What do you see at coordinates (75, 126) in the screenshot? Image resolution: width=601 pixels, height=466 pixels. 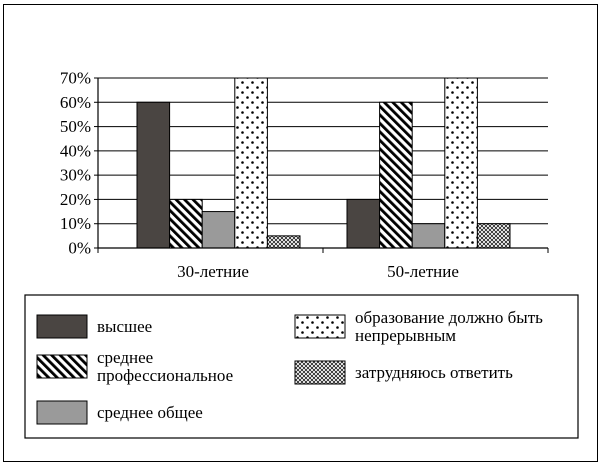 I see `y-tick-label: 50%` at bounding box center [75, 126].